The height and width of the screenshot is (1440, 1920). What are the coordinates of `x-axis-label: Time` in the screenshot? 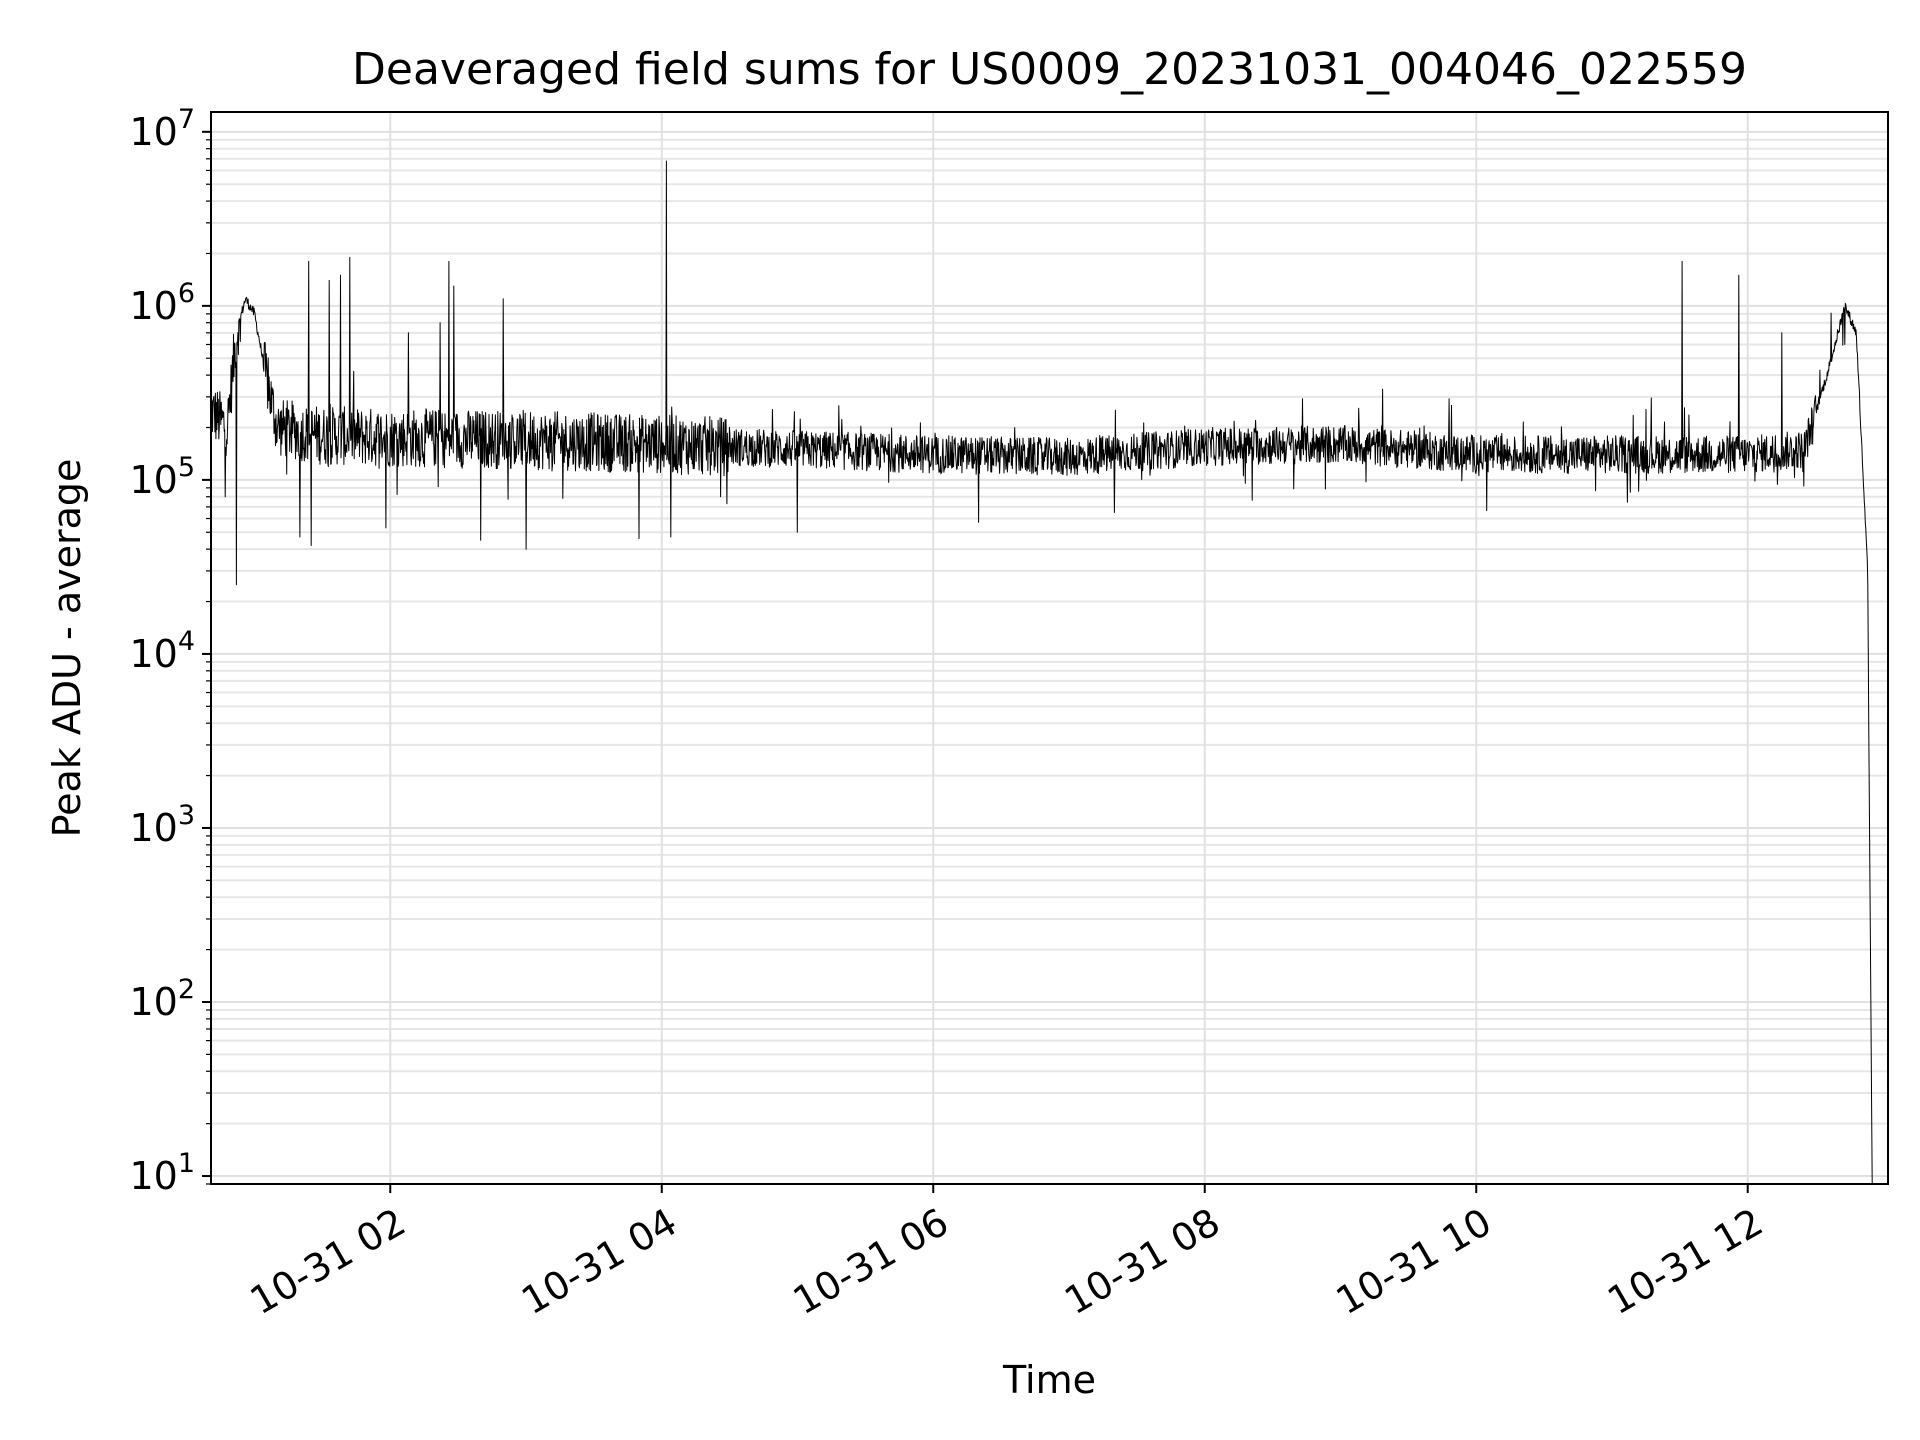 It's located at (1049, 1380).